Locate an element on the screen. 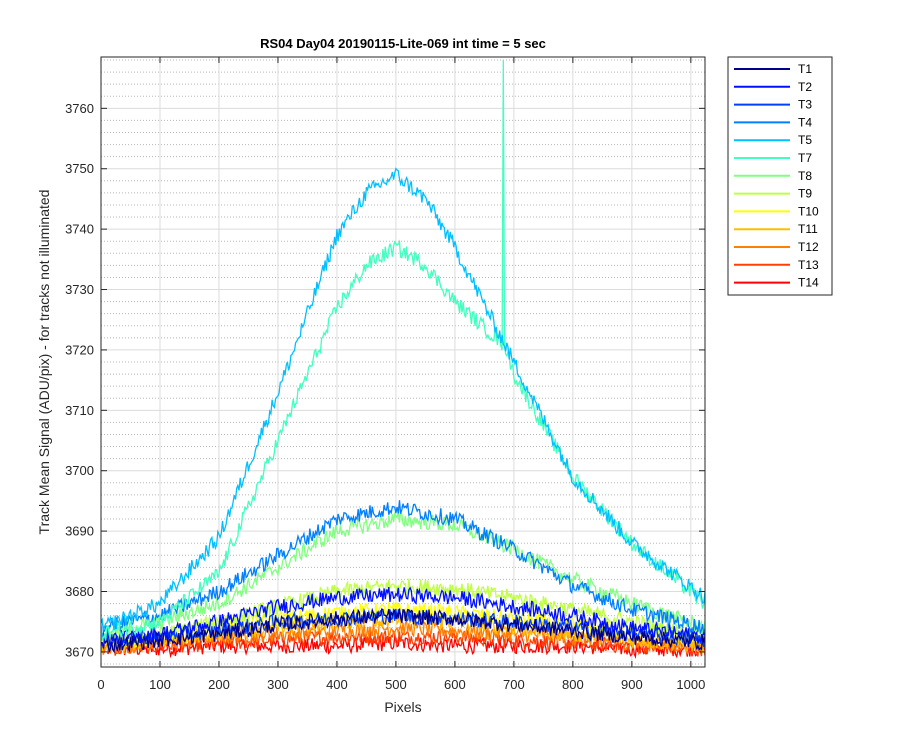 Image resolution: width=900 pixels, height=750 pixels. x-tick-label: 0 is located at coordinates (100, 684).